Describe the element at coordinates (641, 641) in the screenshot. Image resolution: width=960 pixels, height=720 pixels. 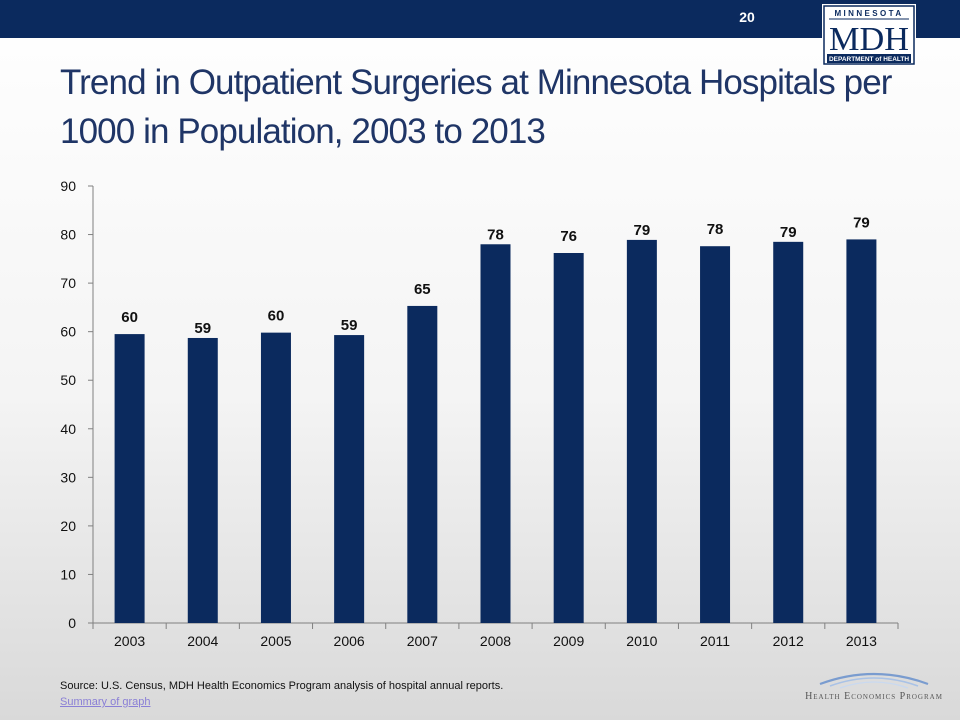
I see `x-tick-label: 2010` at that location.